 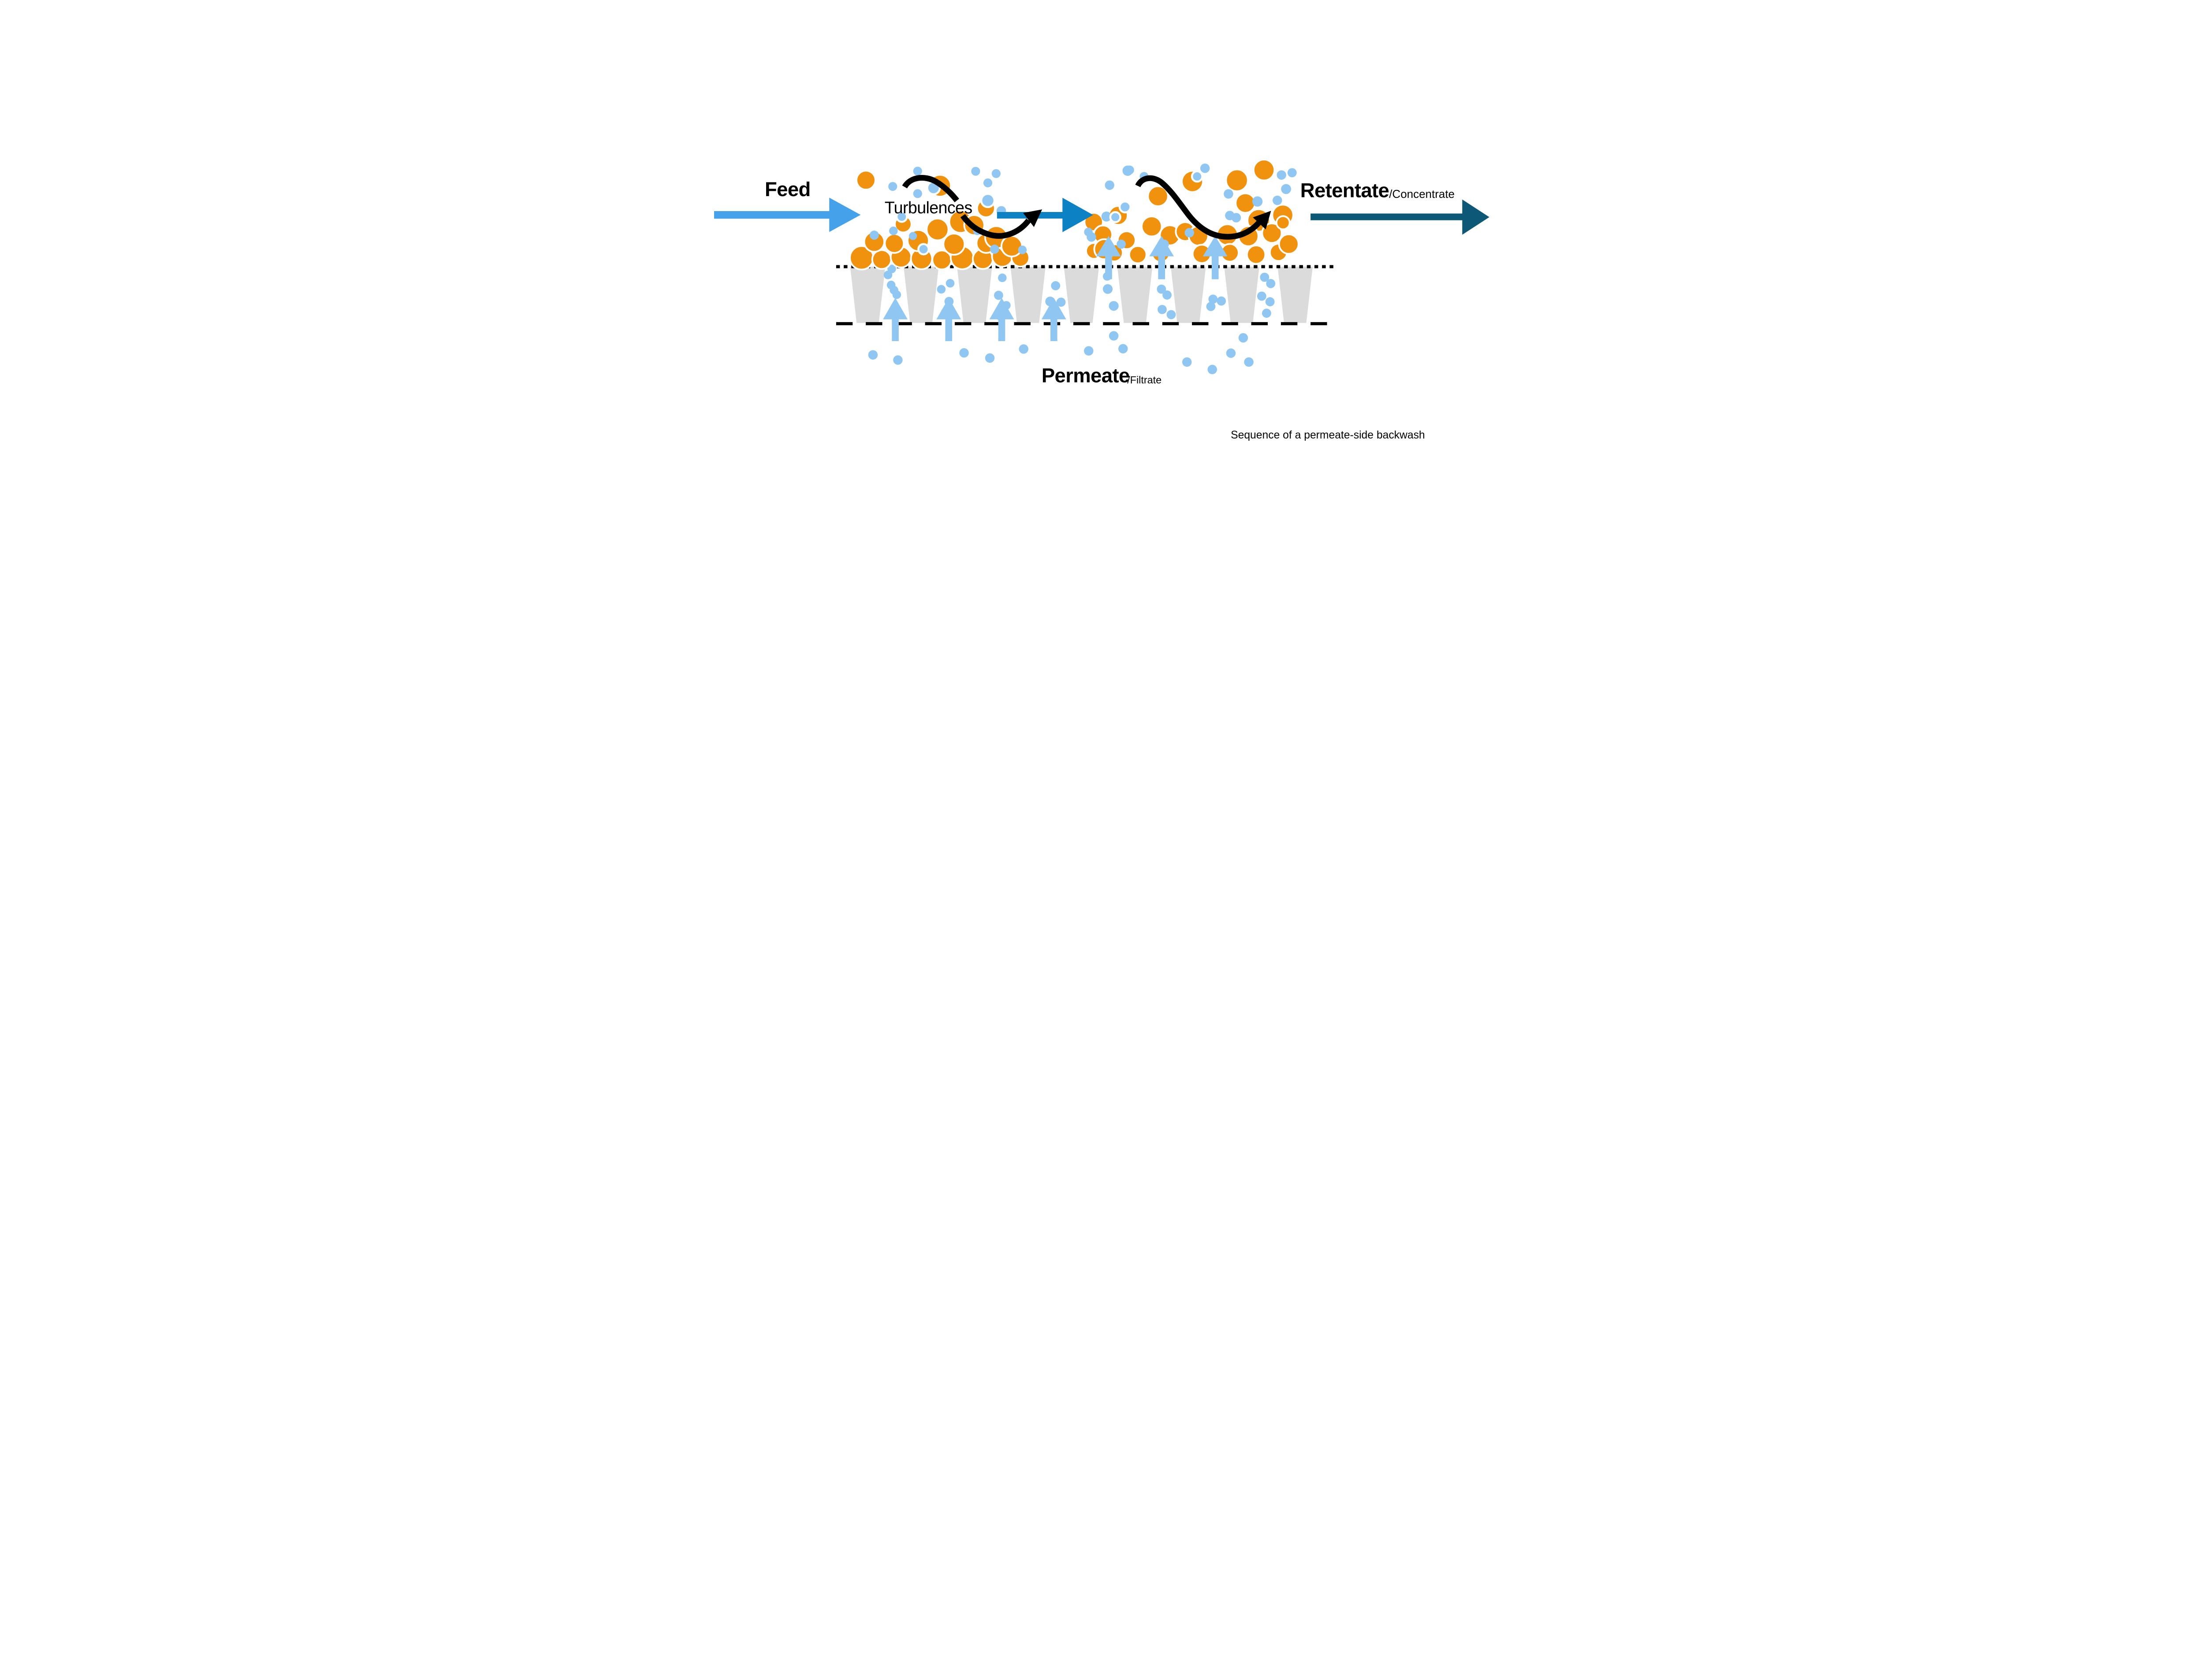 I want to click on turbulence-curves-layer, so click(x=1086, y=207).